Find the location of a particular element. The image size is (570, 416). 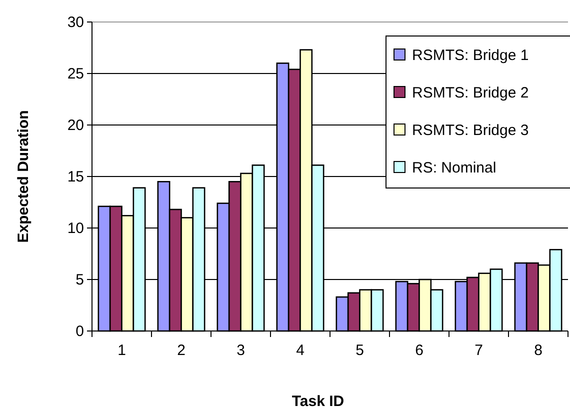

x-tick-label: 8 is located at coordinates (538, 350).